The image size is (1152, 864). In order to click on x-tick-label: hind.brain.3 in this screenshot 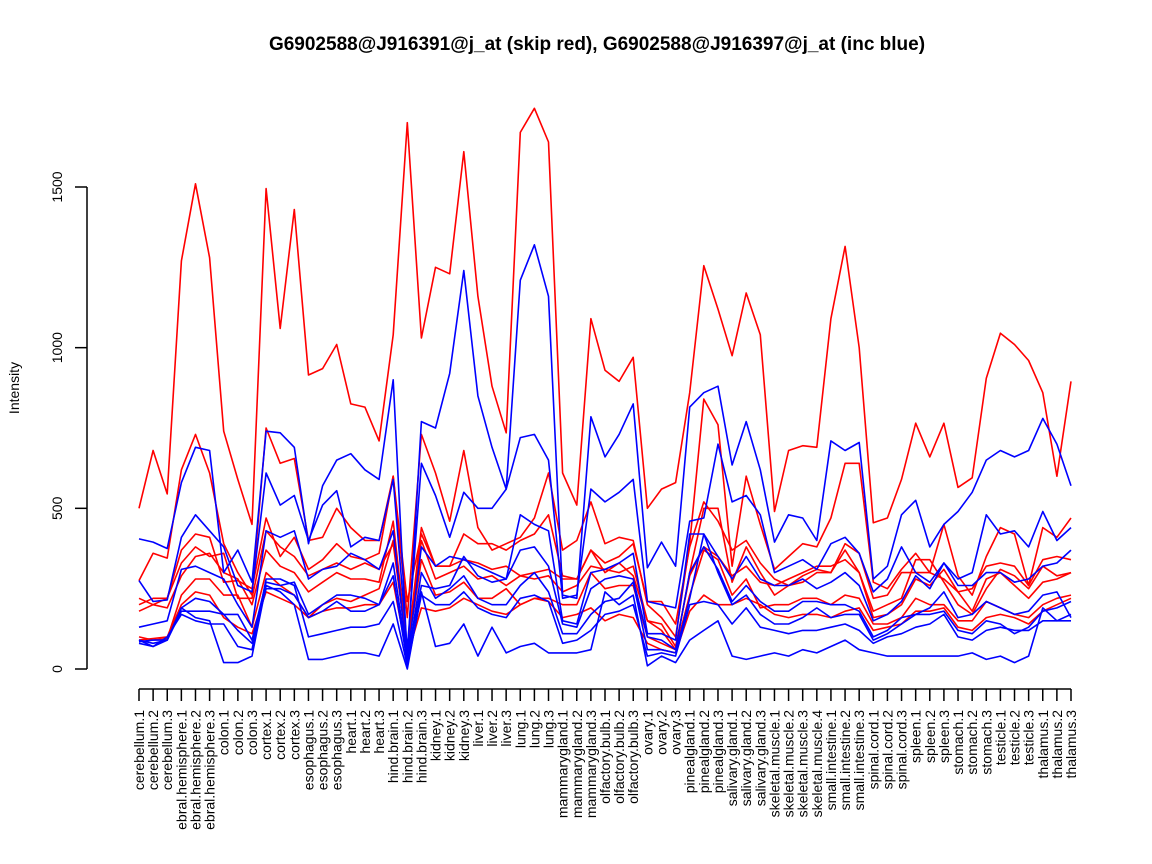, I will do `click(421, 746)`.